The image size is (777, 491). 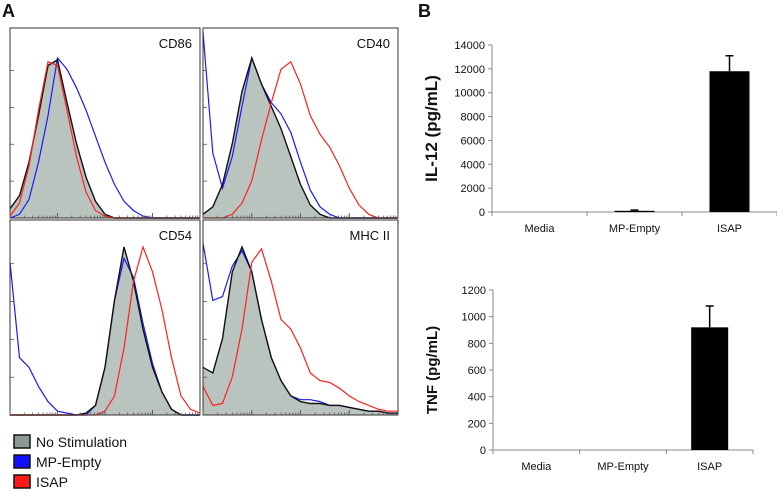 I want to click on legend-swatch-isap, so click(x=22, y=481).